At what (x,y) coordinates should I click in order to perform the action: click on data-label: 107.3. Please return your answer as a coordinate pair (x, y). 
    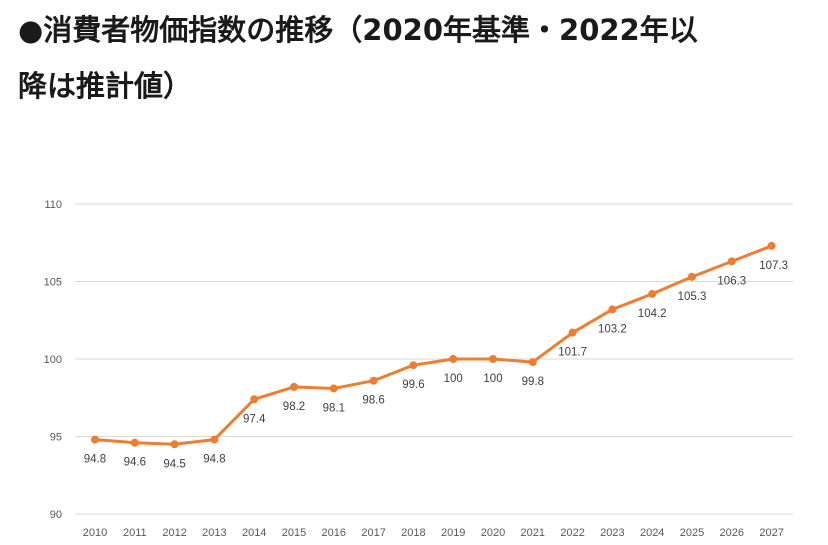
    Looking at the image, I should click on (773, 266).